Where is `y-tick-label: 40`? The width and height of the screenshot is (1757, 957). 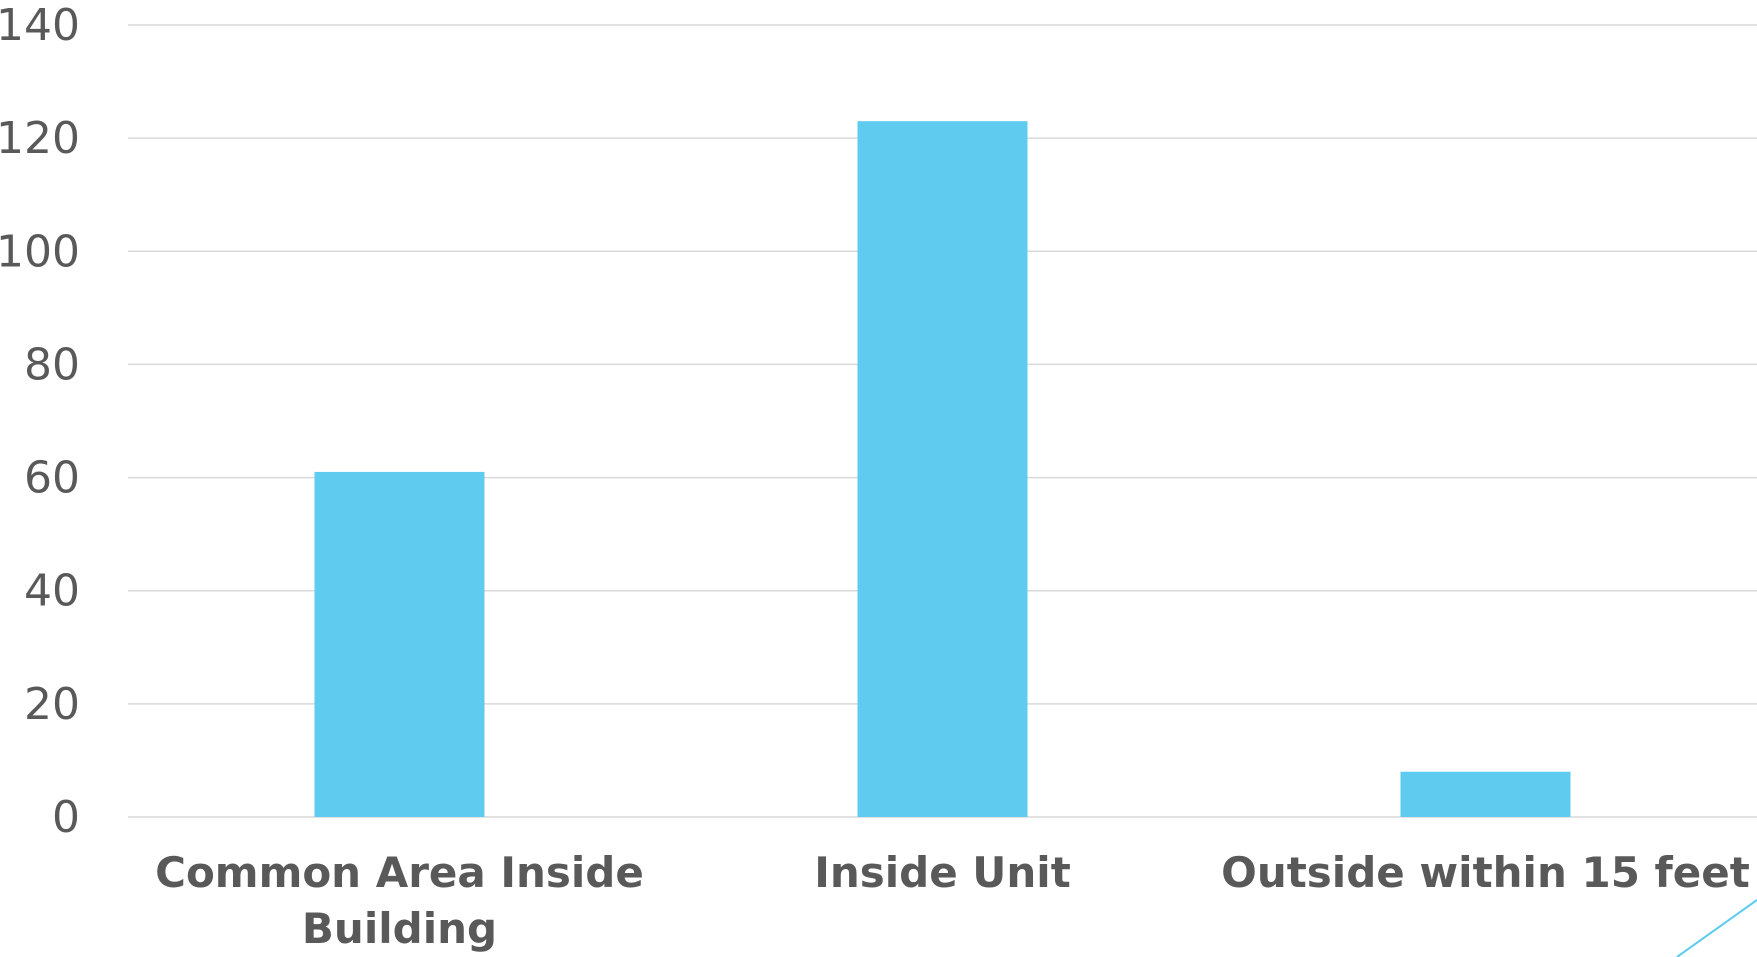
y-tick-label: 40 is located at coordinates (52, 591).